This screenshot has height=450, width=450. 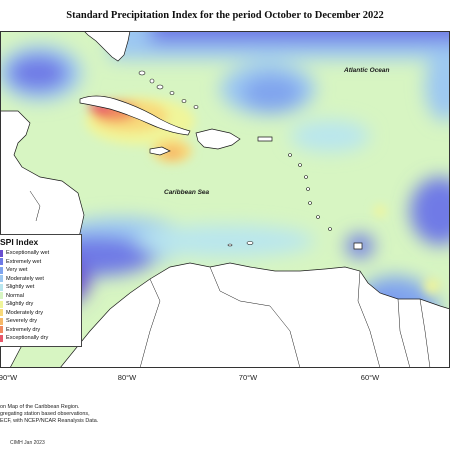 I want to click on trinidad-land, so click(x=358, y=246).